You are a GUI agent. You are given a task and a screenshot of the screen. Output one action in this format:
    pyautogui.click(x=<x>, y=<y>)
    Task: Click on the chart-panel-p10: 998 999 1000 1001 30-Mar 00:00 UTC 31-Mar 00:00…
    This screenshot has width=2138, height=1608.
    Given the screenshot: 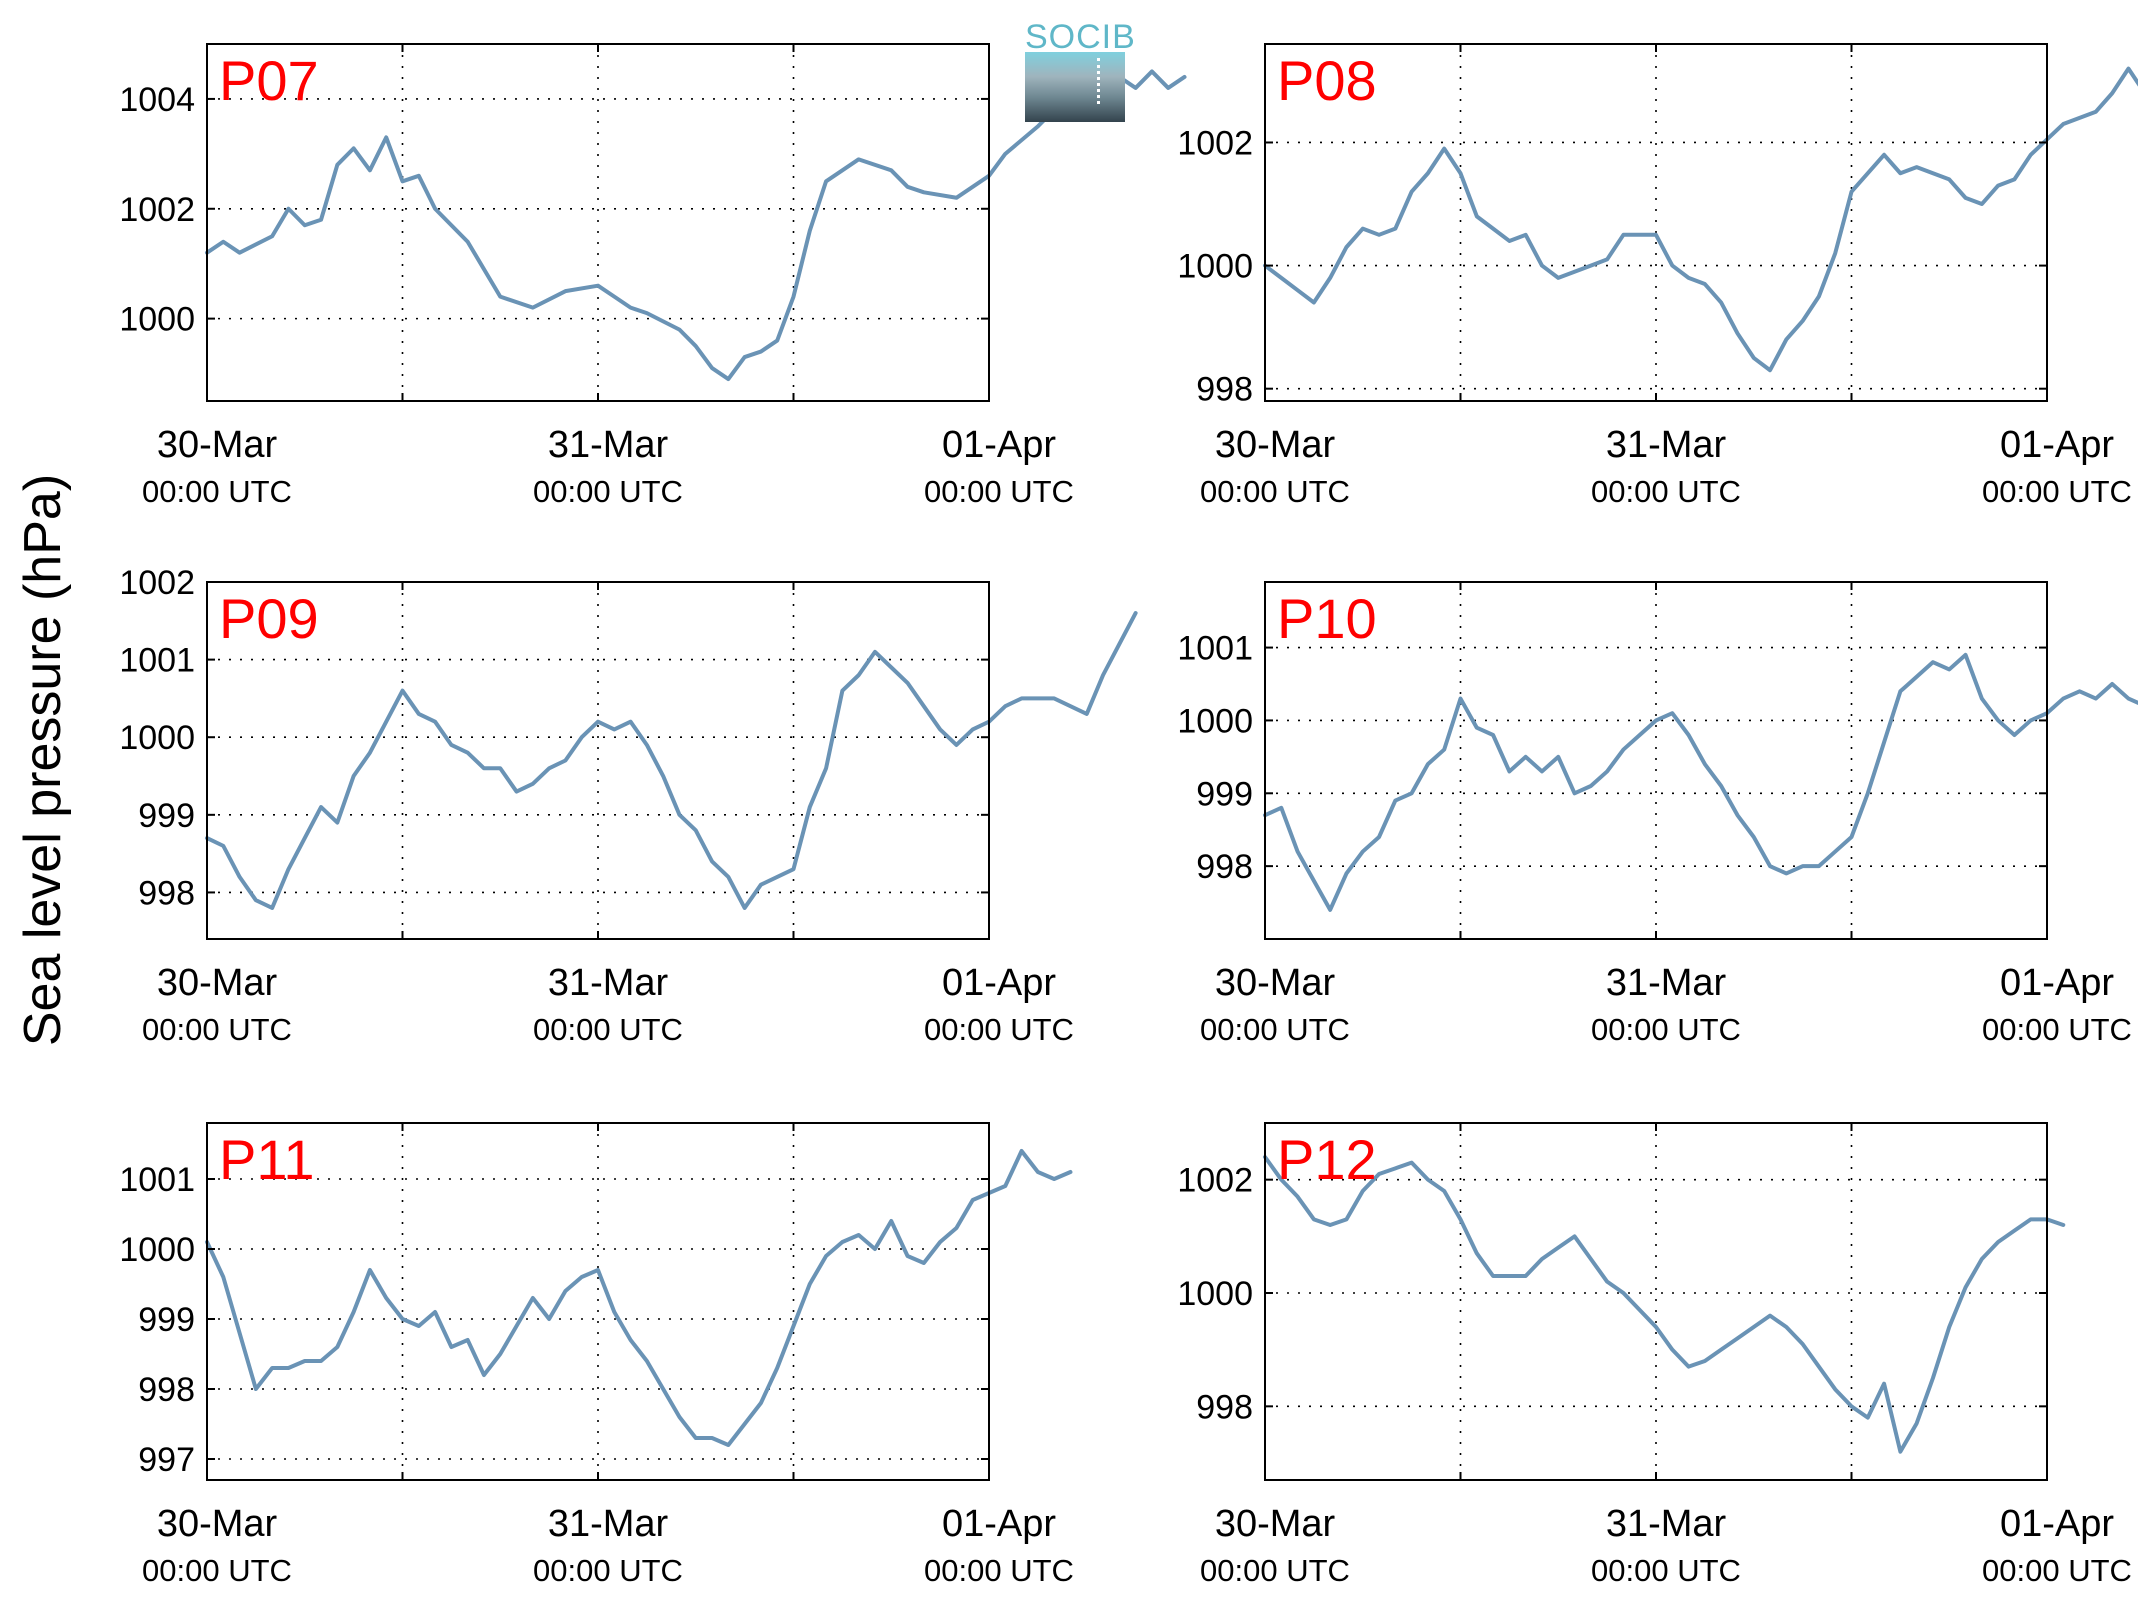 What is the action you would take?
    pyautogui.click(x=1657, y=814)
    